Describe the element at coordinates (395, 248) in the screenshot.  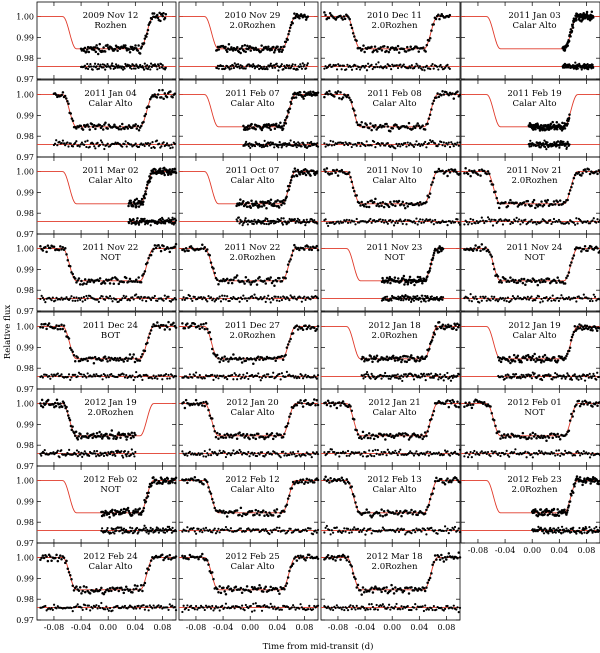
I see `panel-date: 2011 Nov 23` at that location.